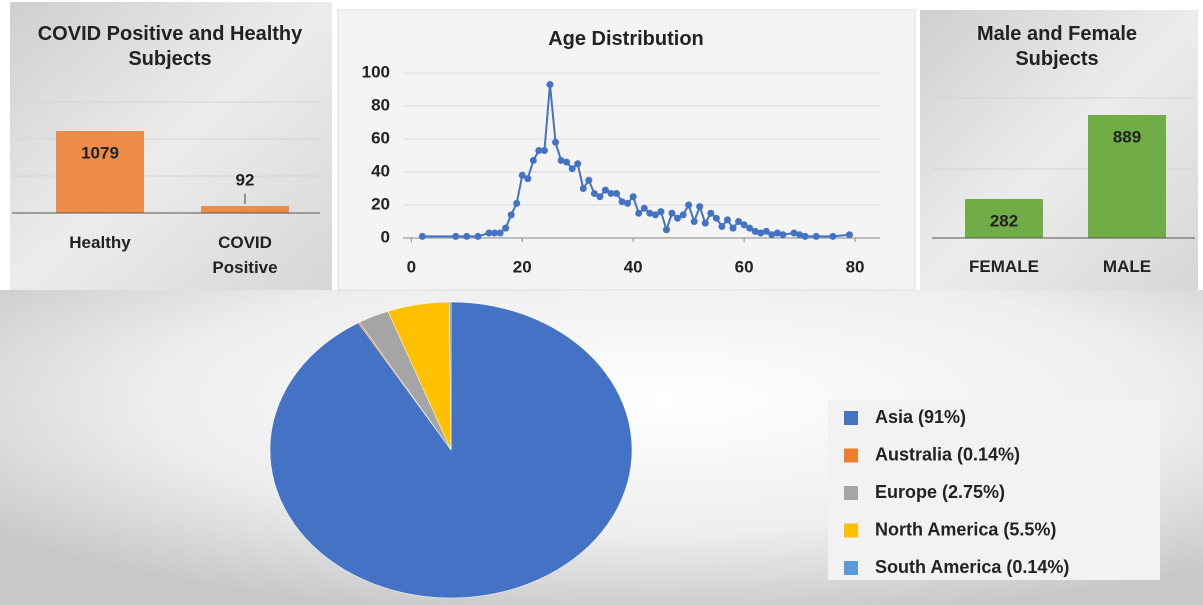  I want to click on legend-label: Europe (2.75%), so click(940, 492).